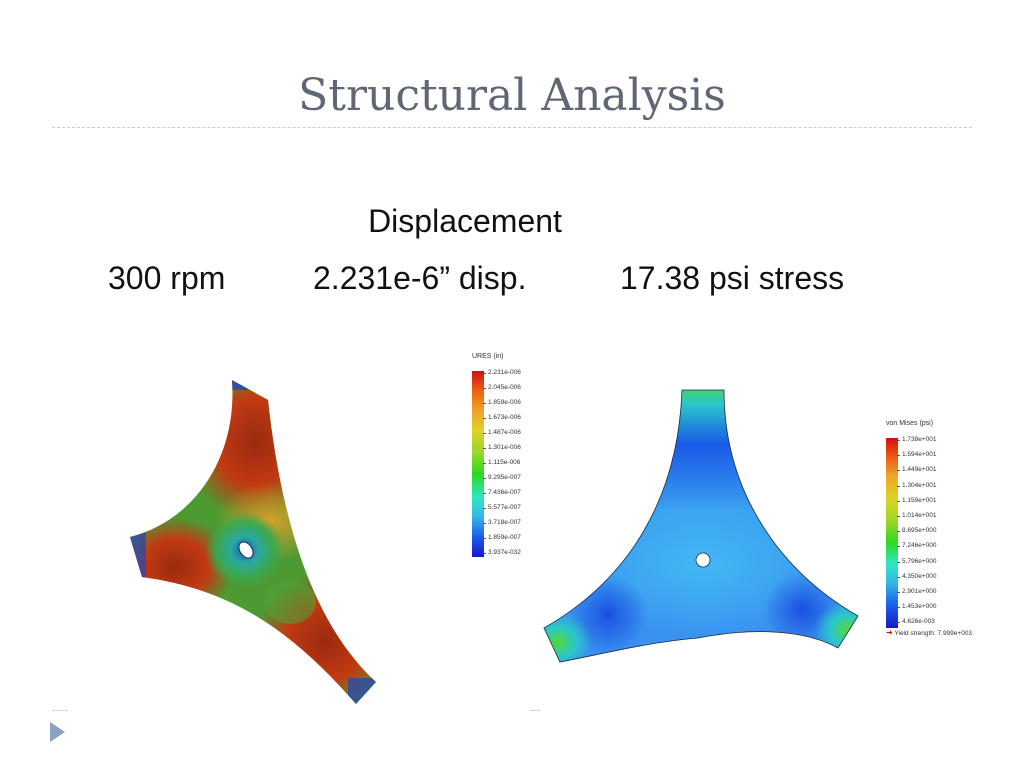 This screenshot has height=768, width=1024. Describe the element at coordinates (512, 95) in the screenshot. I see `slide-title: Structural Analysis` at that location.